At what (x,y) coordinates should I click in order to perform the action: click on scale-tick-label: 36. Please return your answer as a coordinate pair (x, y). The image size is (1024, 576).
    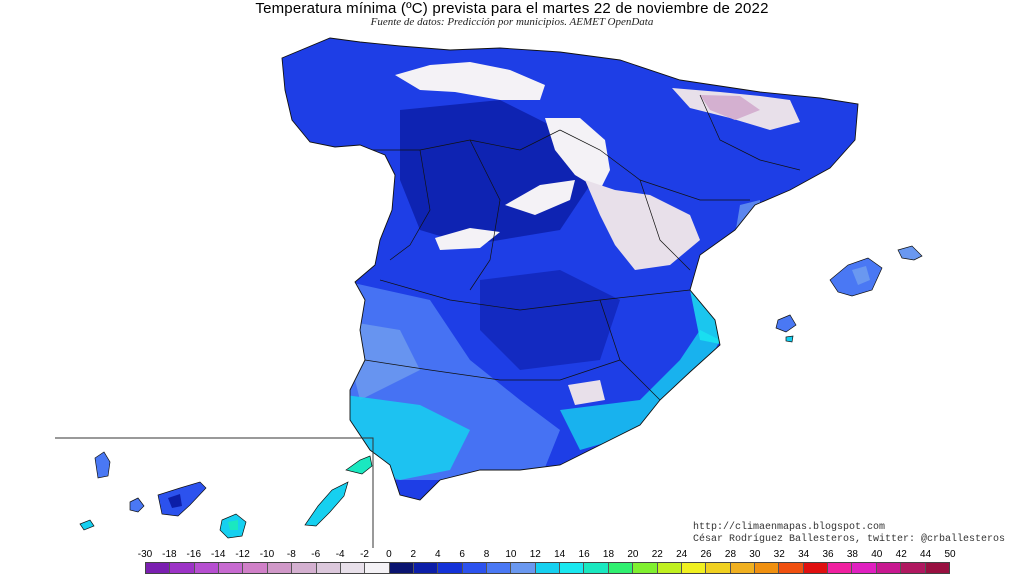
    Looking at the image, I should click on (828, 554).